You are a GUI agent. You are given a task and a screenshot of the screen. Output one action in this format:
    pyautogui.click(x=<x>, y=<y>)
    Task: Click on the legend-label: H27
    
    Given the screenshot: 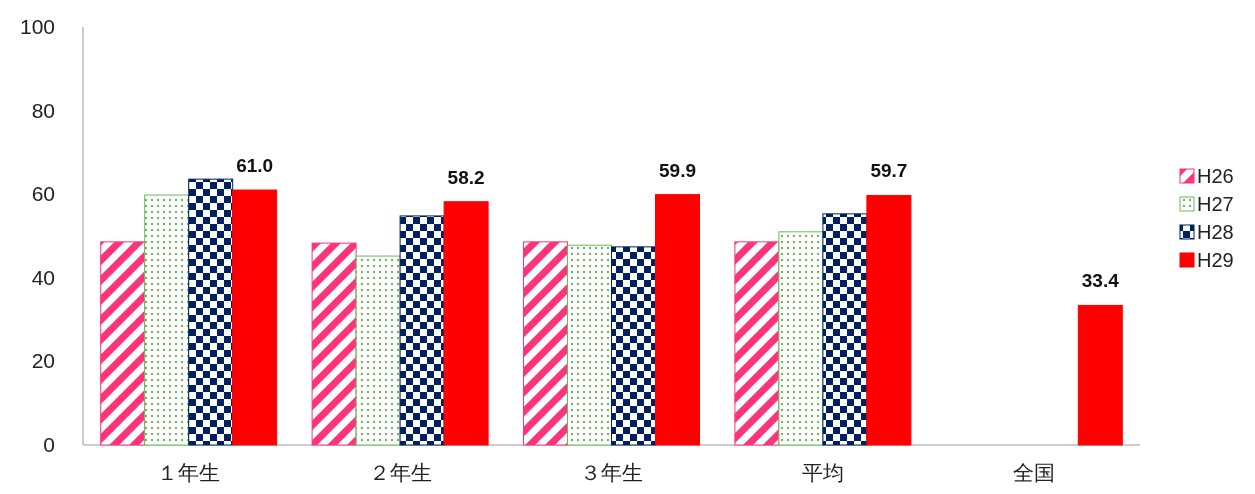 What is the action you would take?
    pyautogui.click(x=1215, y=204)
    